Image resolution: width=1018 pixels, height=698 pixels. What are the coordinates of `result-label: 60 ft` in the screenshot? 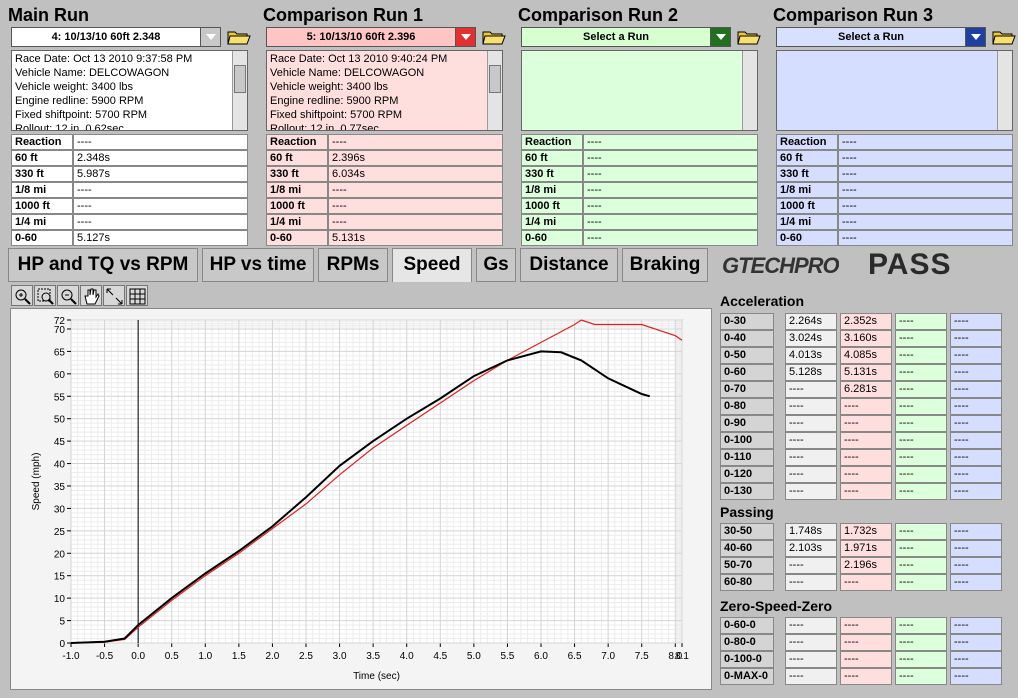 It's located at (552, 158).